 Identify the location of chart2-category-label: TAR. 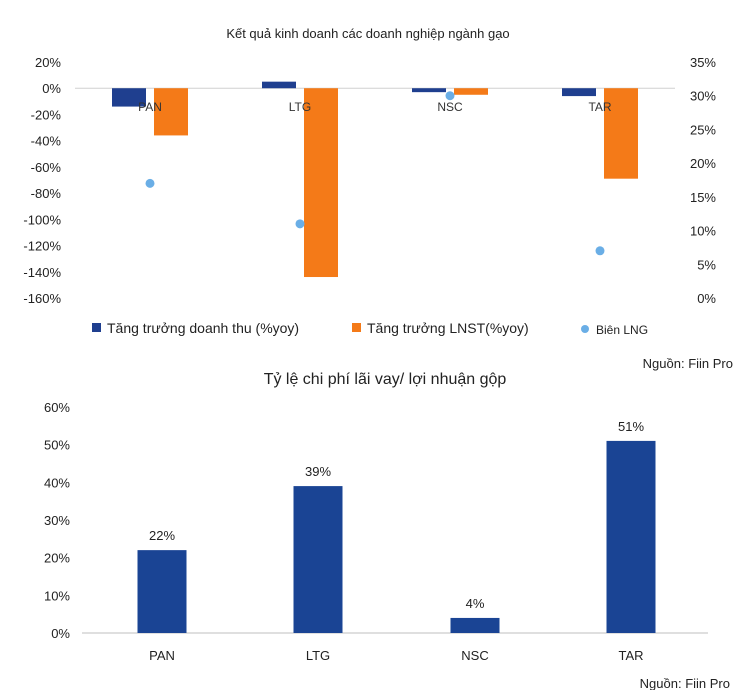
(630, 655).